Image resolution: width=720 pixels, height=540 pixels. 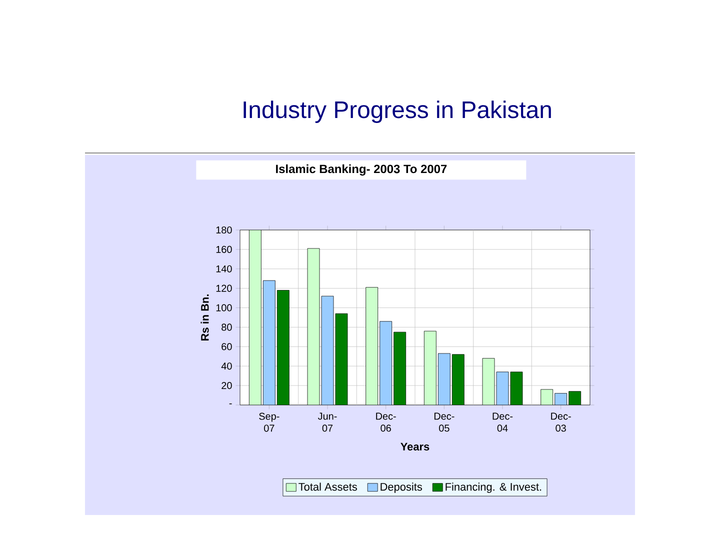 I want to click on x-tick-label: Jun-07, so click(x=327, y=422).